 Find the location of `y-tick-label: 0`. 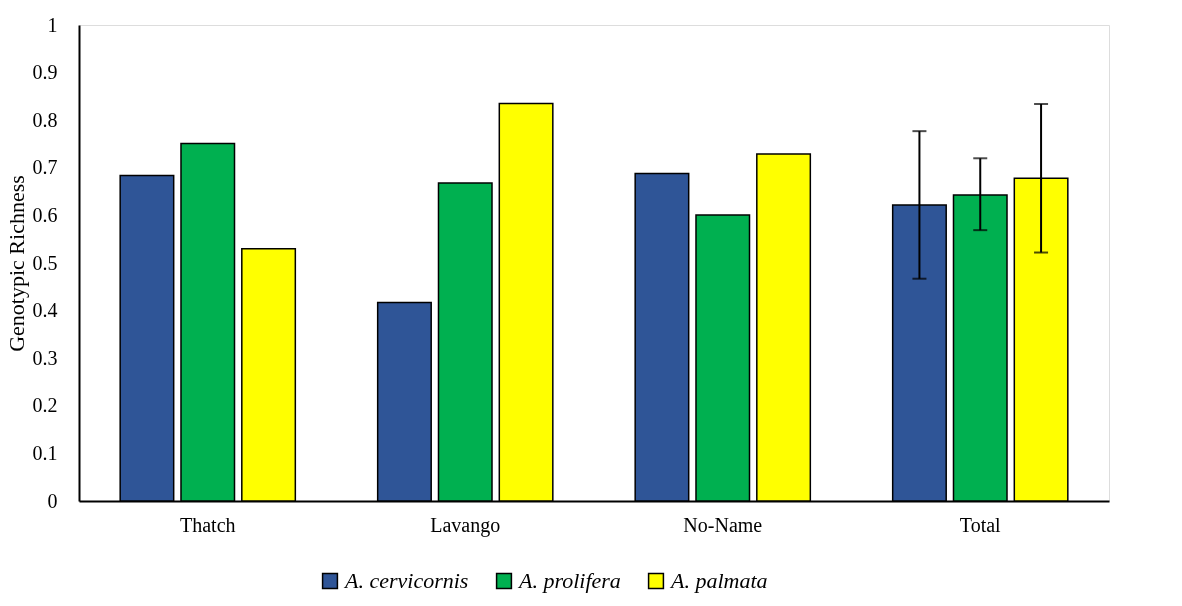

y-tick-label: 0 is located at coordinates (52, 500).